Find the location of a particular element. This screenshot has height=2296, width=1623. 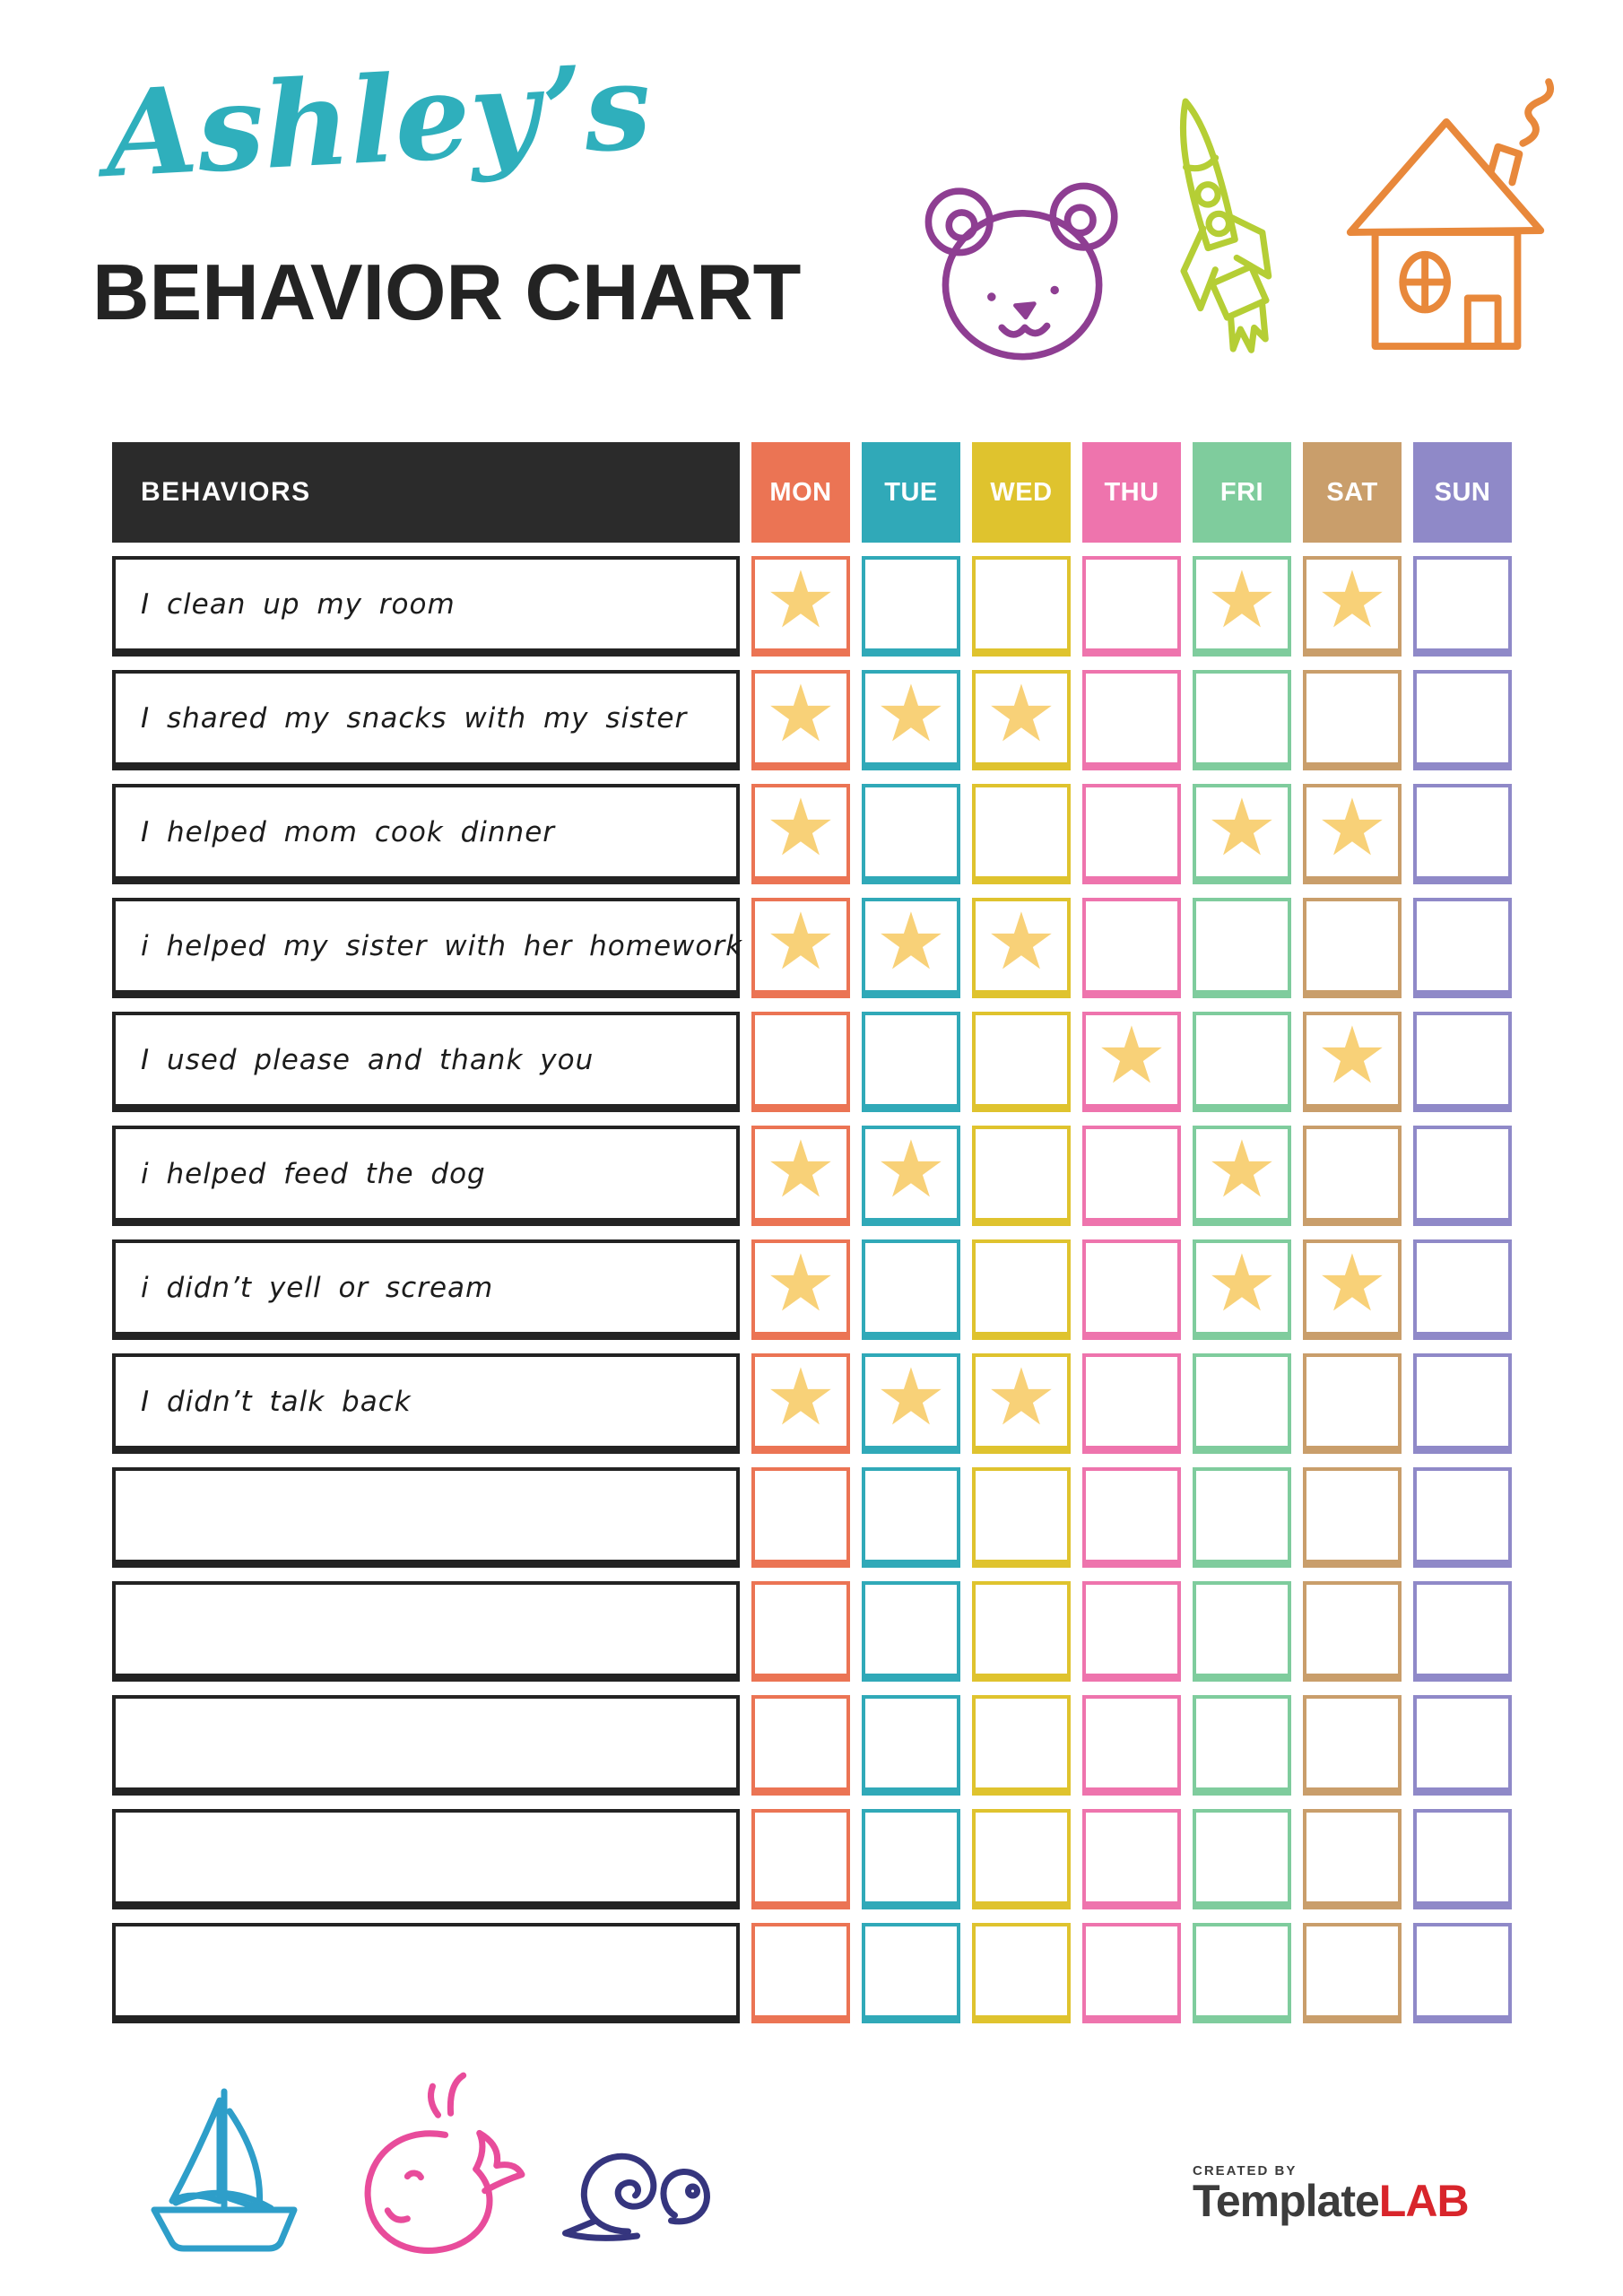

behavior-label-box: I didn’t talk back is located at coordinates (426, 1403).